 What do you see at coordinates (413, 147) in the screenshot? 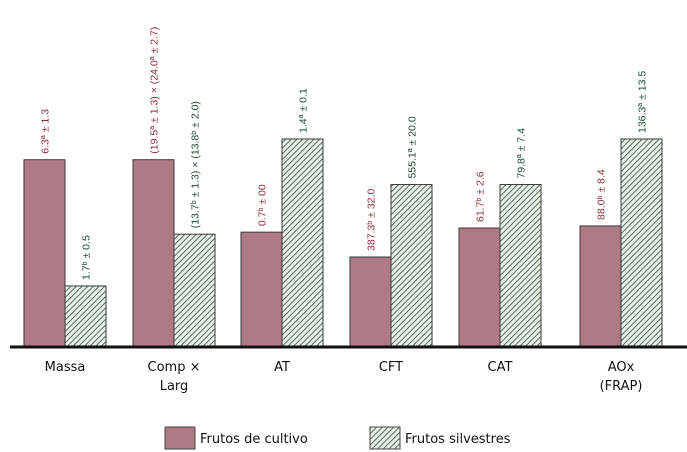
I see `data-label-silvestres-cft: 555.1ª ± 20.0` at bounding box center [413, 147].